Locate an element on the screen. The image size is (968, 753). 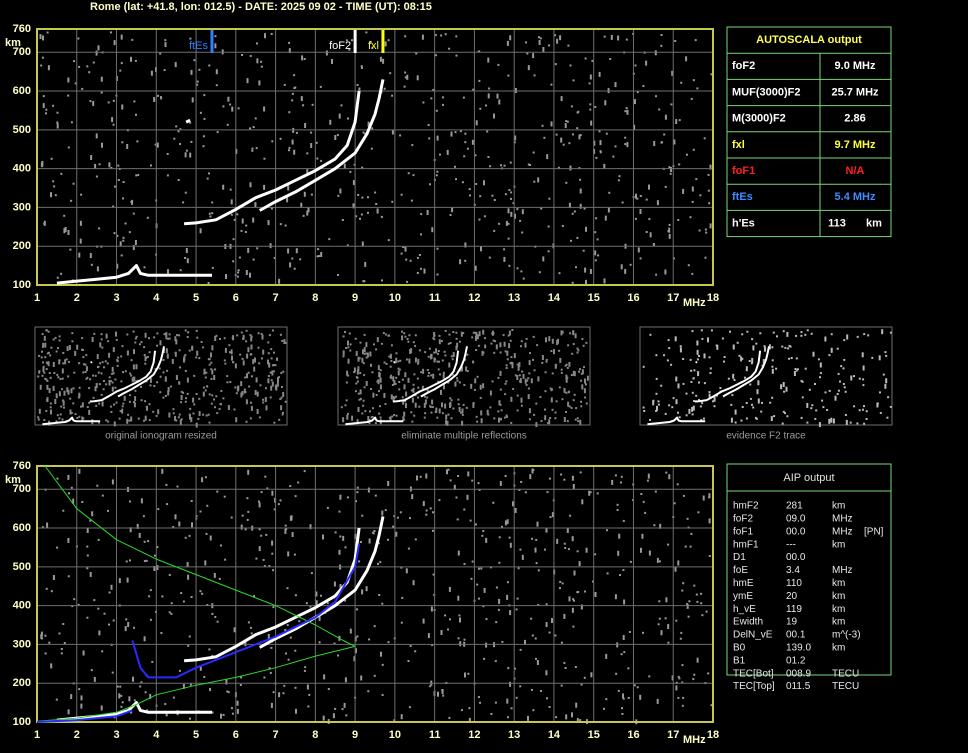
aip-cell: 011.5 is located at coordinates (798, 686).